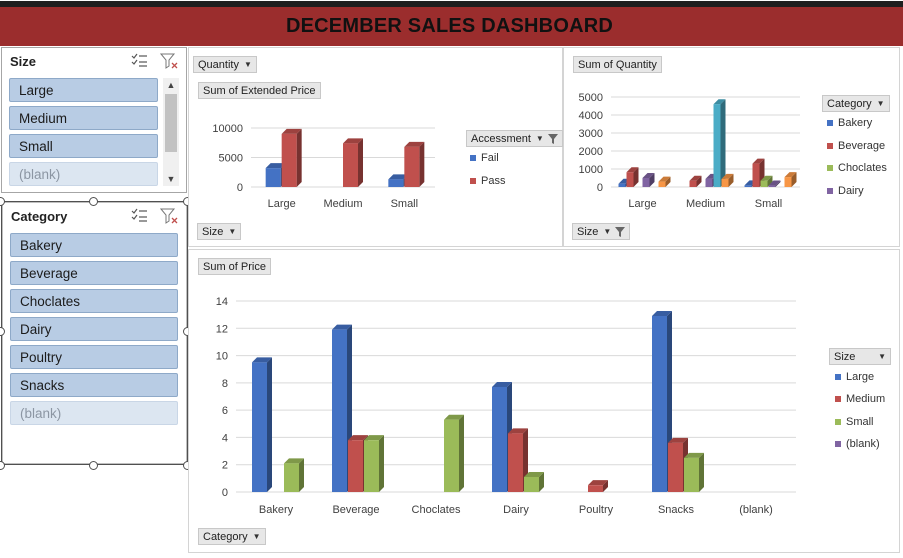  Describe the element at coordinates (222, 357) in the screenshot. I see `y-tick-label: 10` at that location.